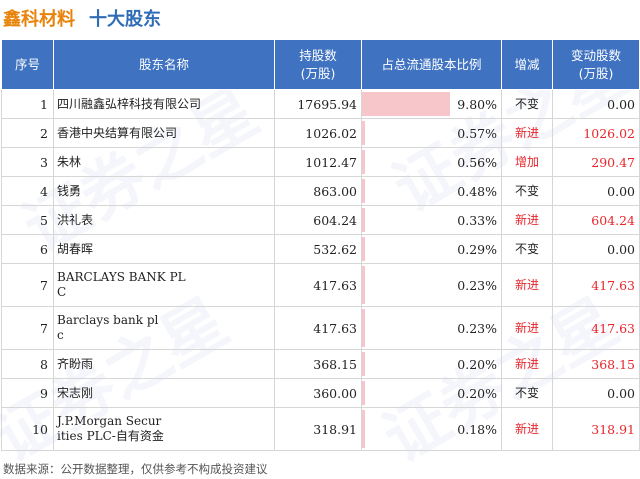 This screenshot has height=479, width=640. I want to click on cell-holder-name: 钱勇, so click(164, 191).